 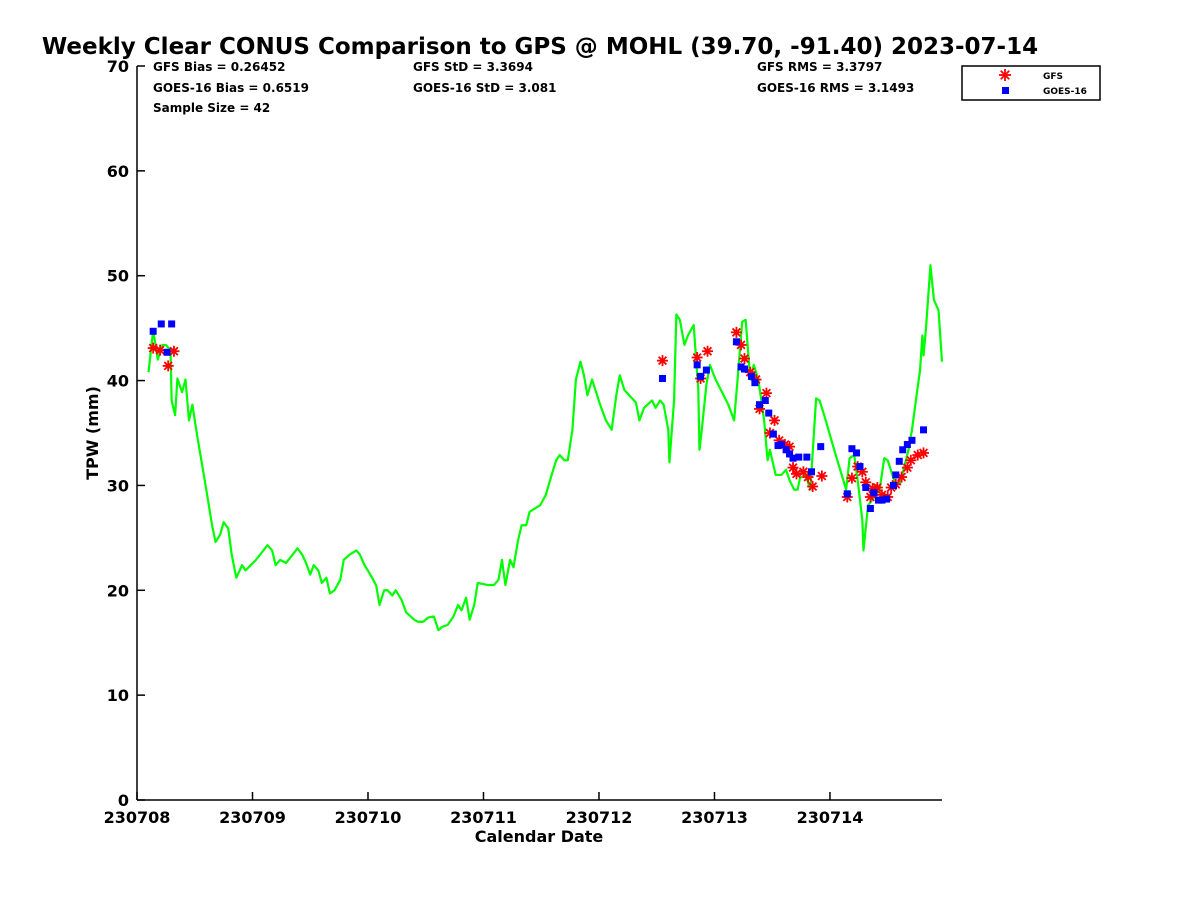 What do you see at coordinates (539, 836) in the screenshot?
I see `x-axis-label: Calendar Date` at bounding box center [539, 836].